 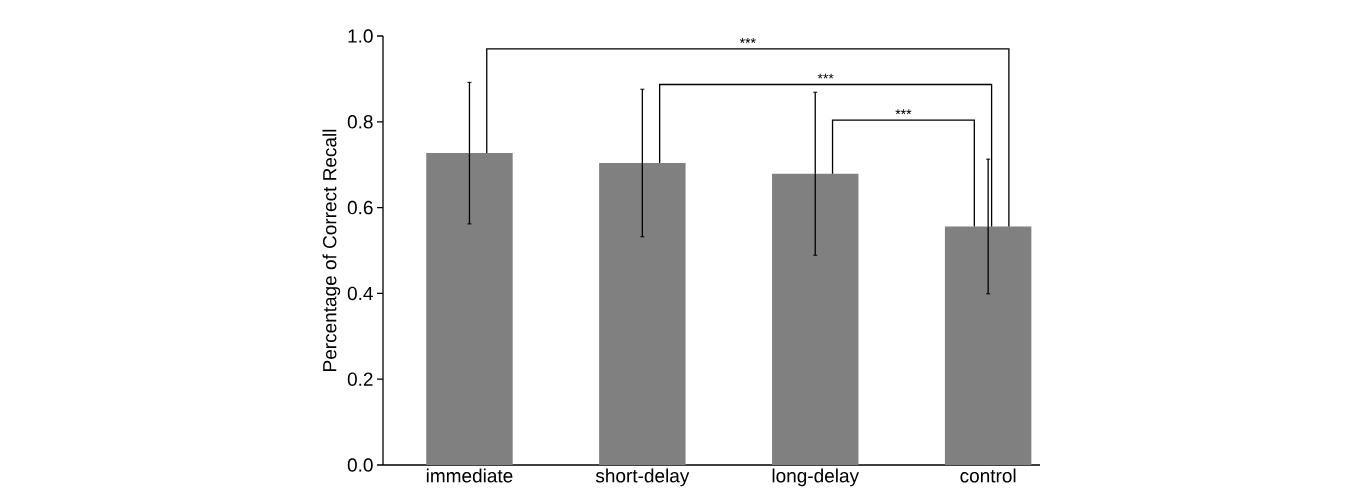 What do you see at coordinates (360, 465) in the screenshot?
I see `y-tick-label: 0.0` at bounding box center [360, 465].